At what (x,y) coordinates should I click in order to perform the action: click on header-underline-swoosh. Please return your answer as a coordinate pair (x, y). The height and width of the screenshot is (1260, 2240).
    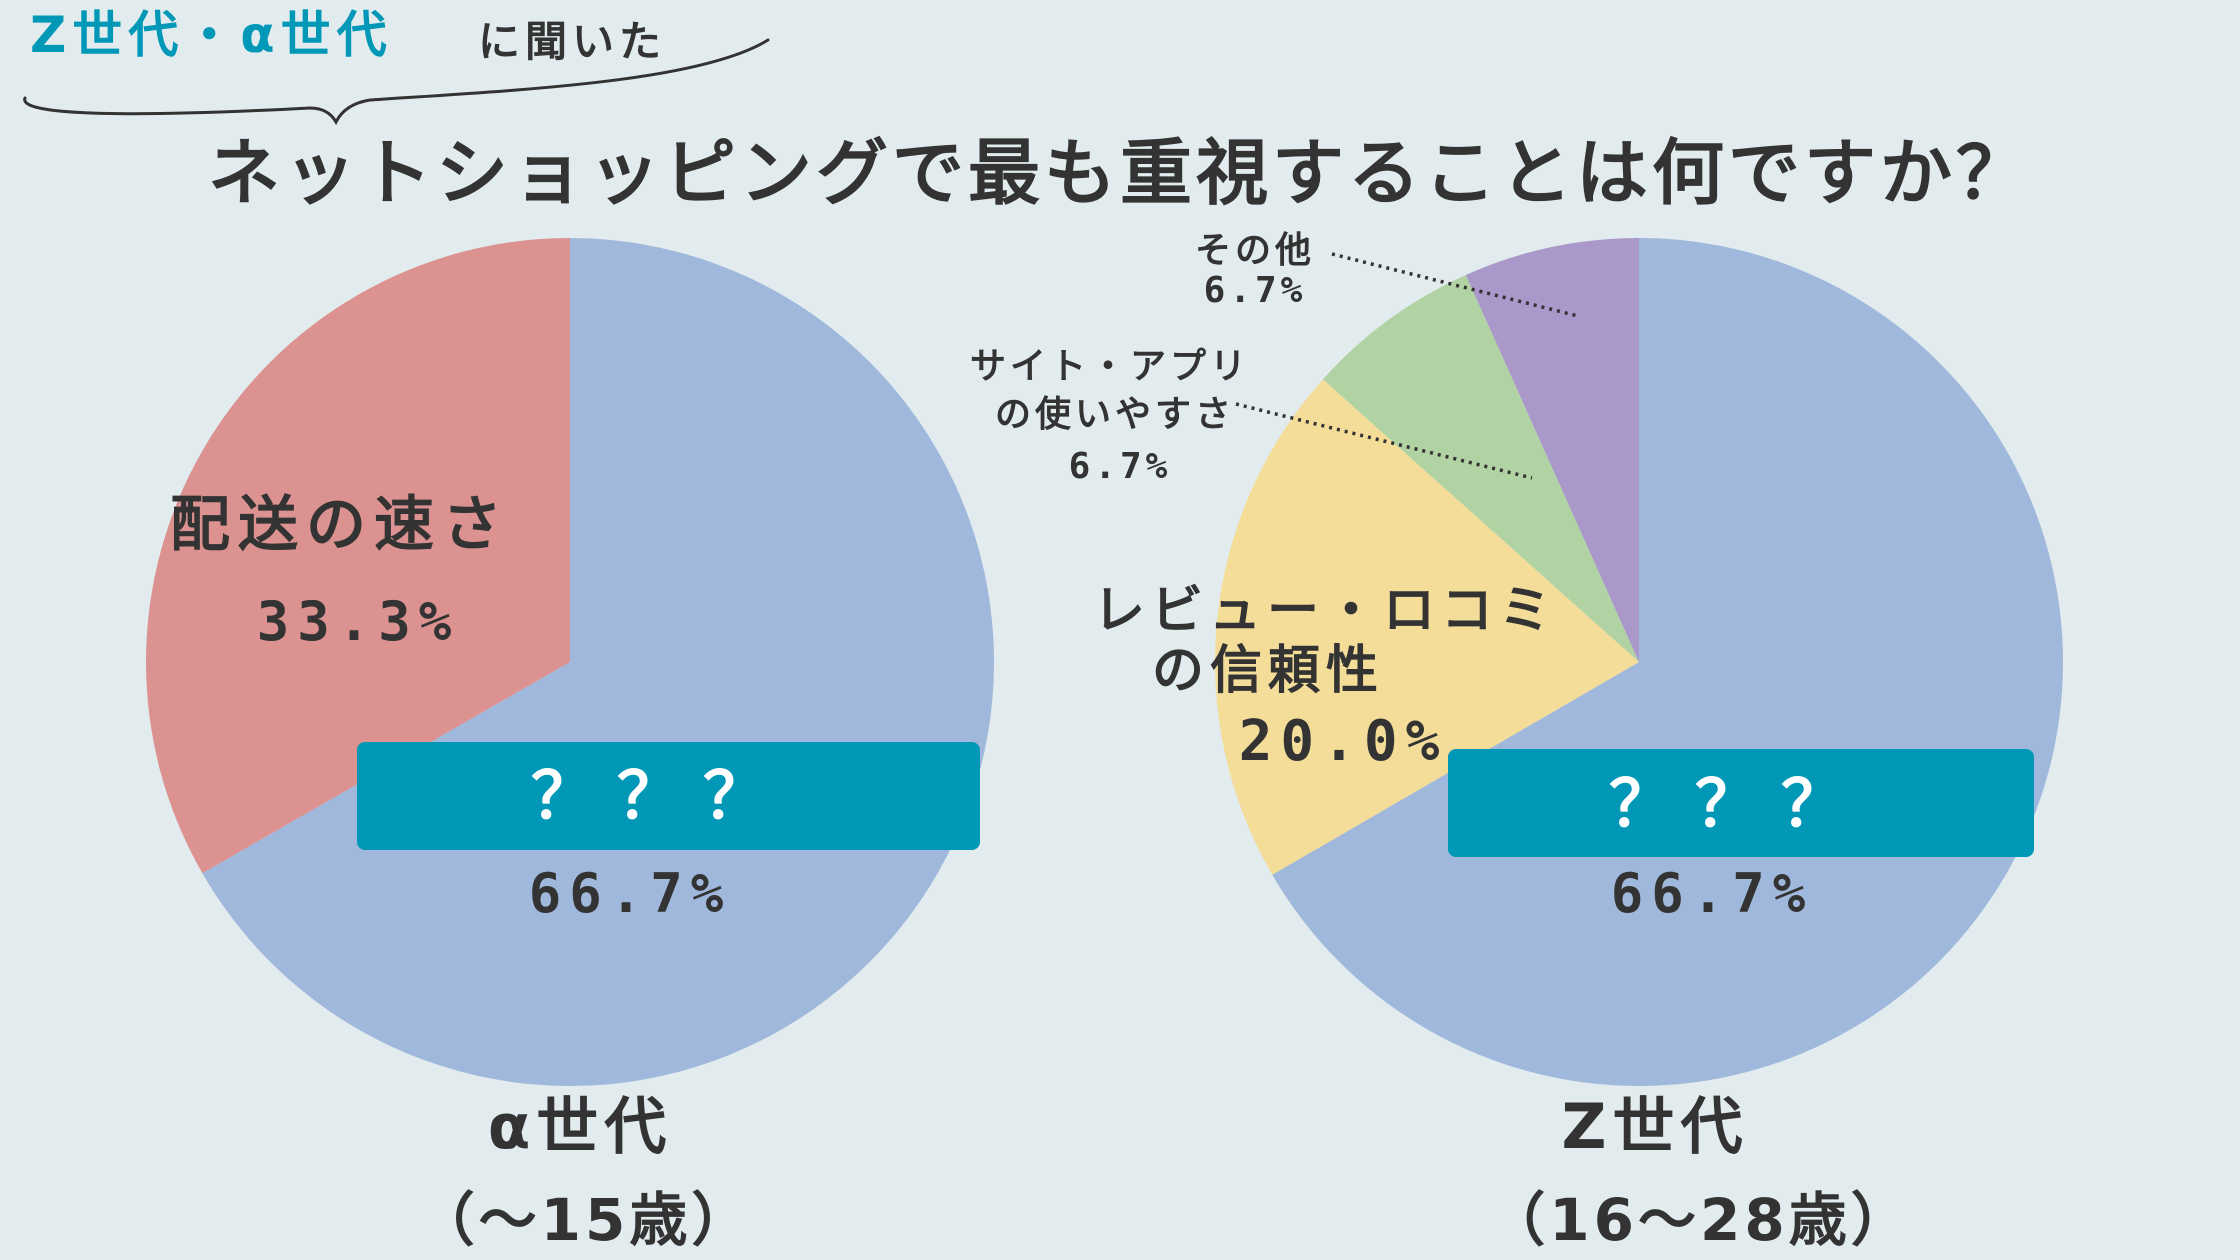
    Looking at the image, I should click on (396, 82).